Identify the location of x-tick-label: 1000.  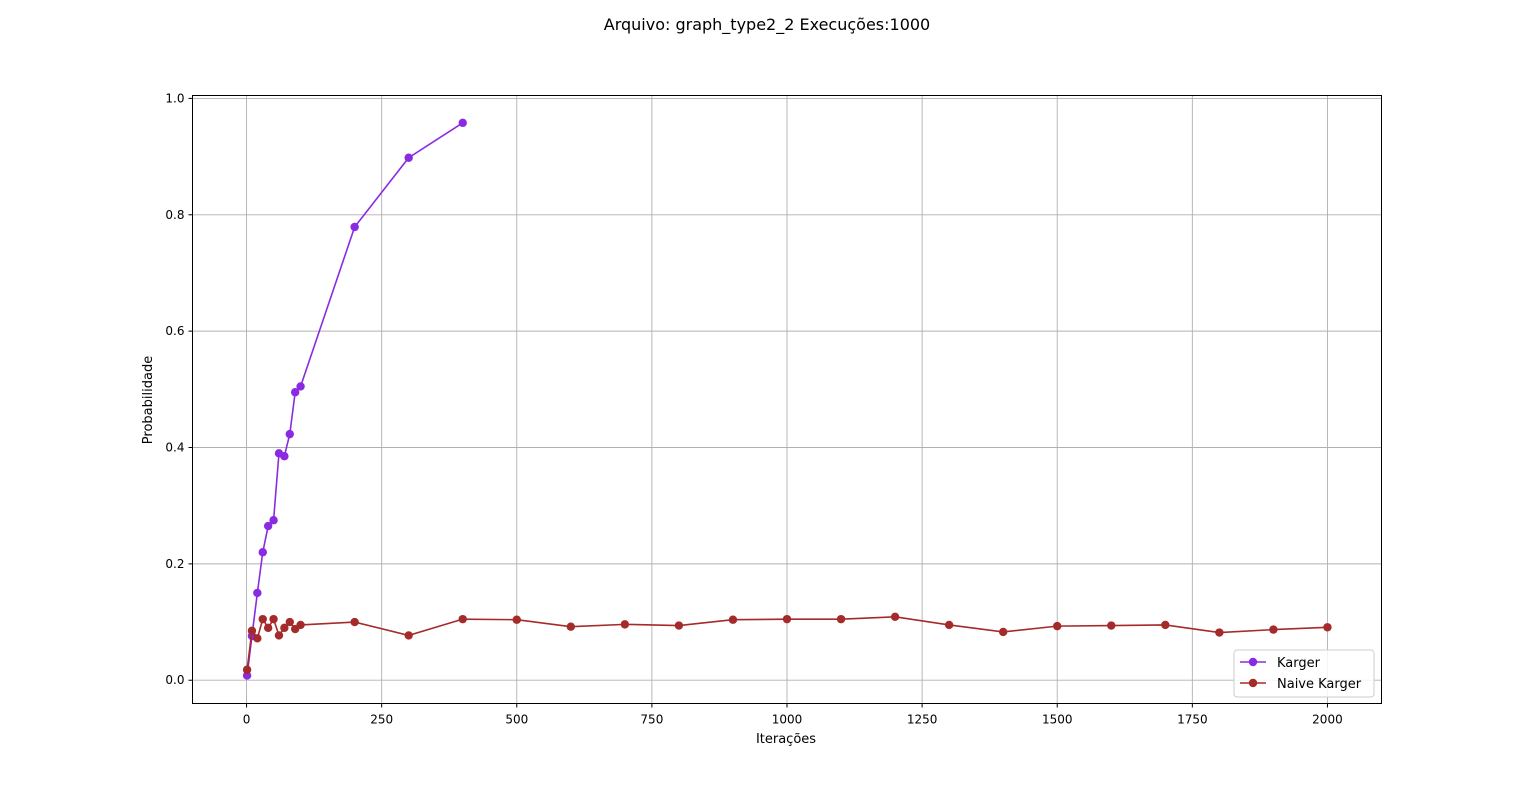
(787, 720).